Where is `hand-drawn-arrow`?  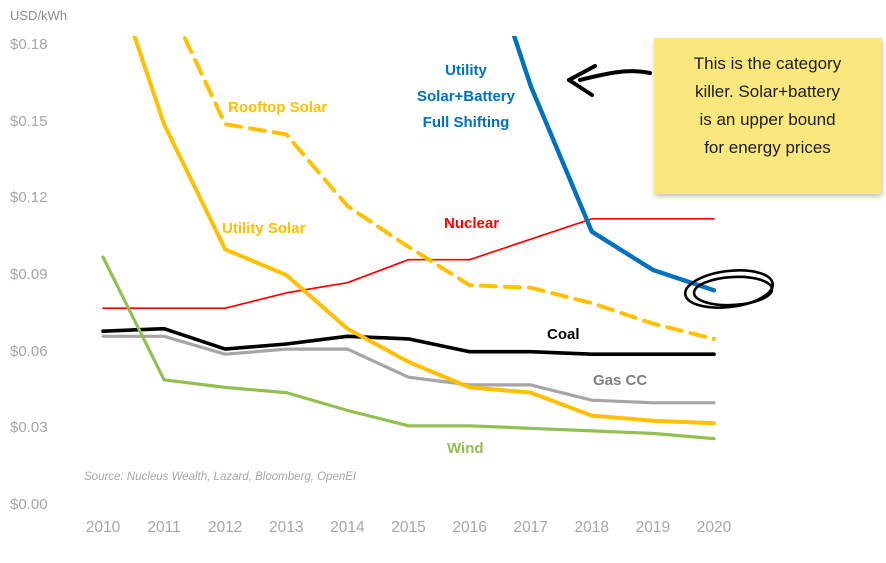 hand-drawn-arrow is located at coordinates (609, 80).